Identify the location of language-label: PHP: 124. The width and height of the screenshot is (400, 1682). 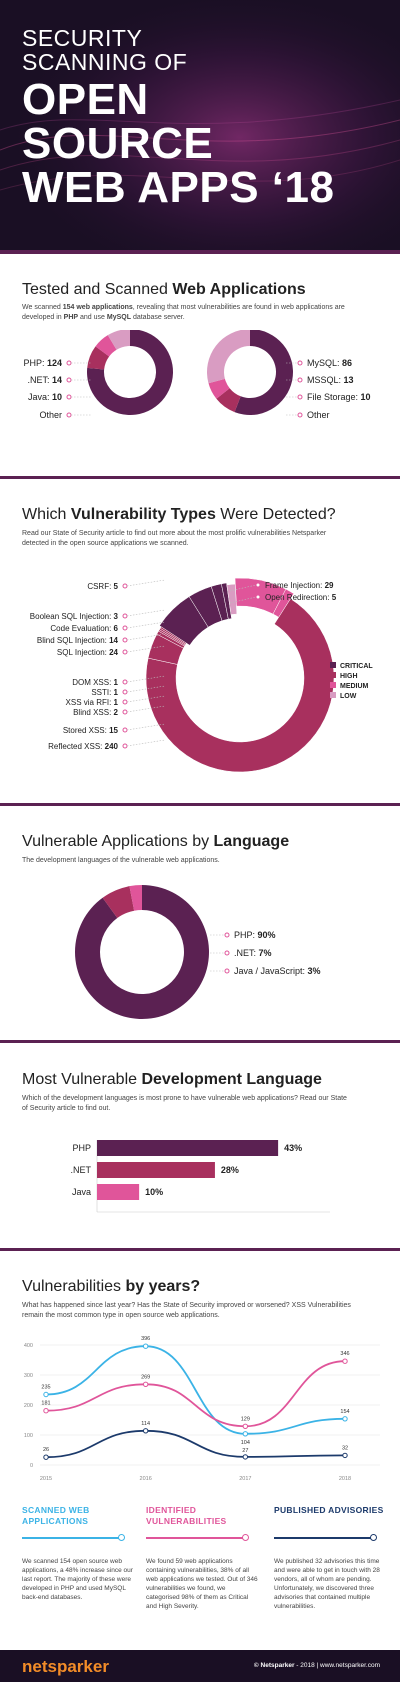
(42, 363).